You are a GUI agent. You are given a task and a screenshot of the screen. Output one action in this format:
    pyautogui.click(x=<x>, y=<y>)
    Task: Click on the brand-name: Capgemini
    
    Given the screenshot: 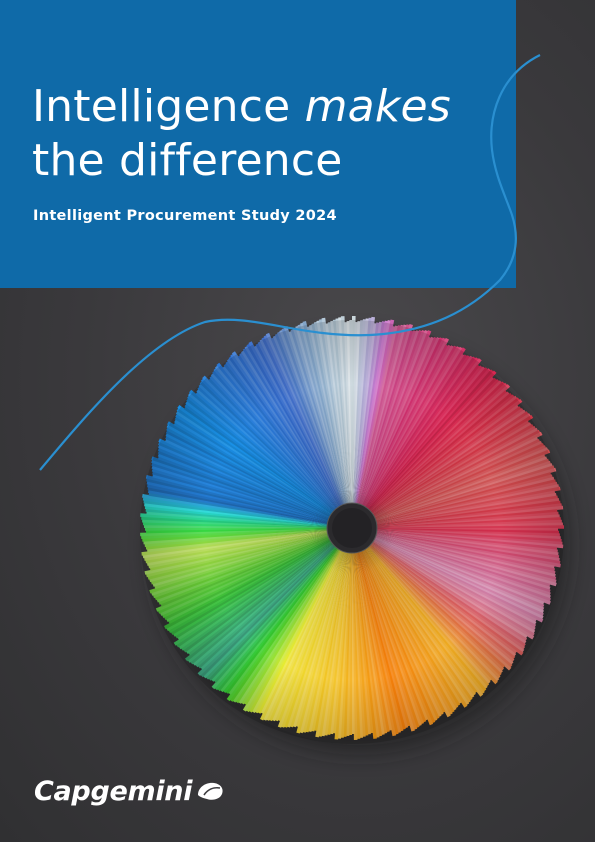 What is the action you would take?
    pyautogui.click(x=113, y=791)
    